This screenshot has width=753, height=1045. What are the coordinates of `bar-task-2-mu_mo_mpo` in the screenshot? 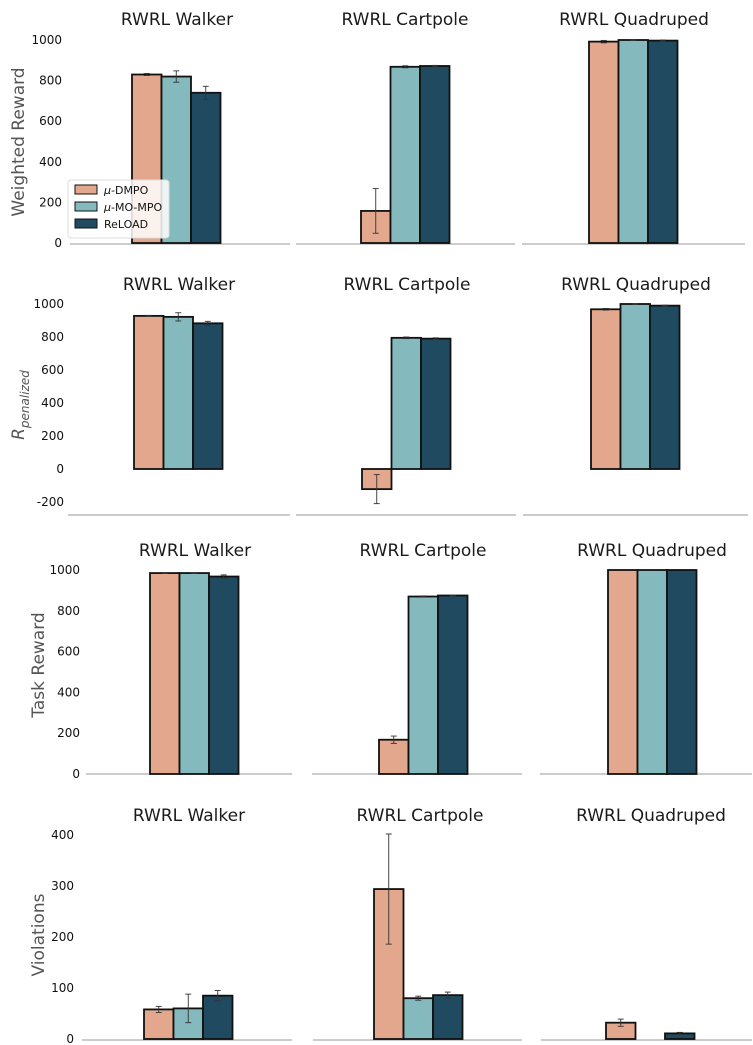 It's located at (652, 672).